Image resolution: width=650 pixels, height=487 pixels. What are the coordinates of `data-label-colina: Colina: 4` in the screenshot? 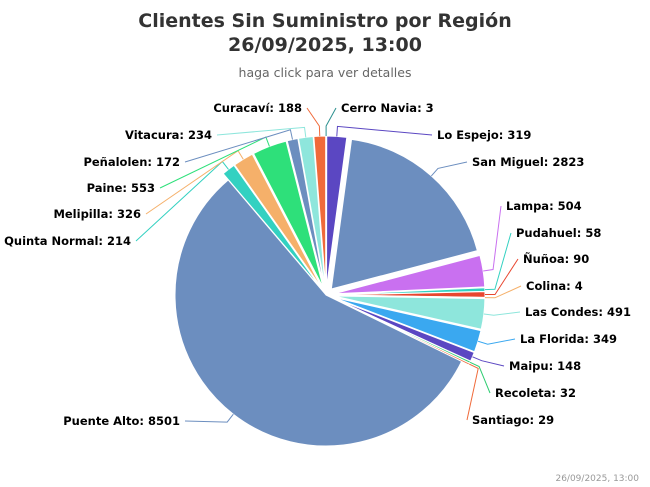 It's located at (554, 286).